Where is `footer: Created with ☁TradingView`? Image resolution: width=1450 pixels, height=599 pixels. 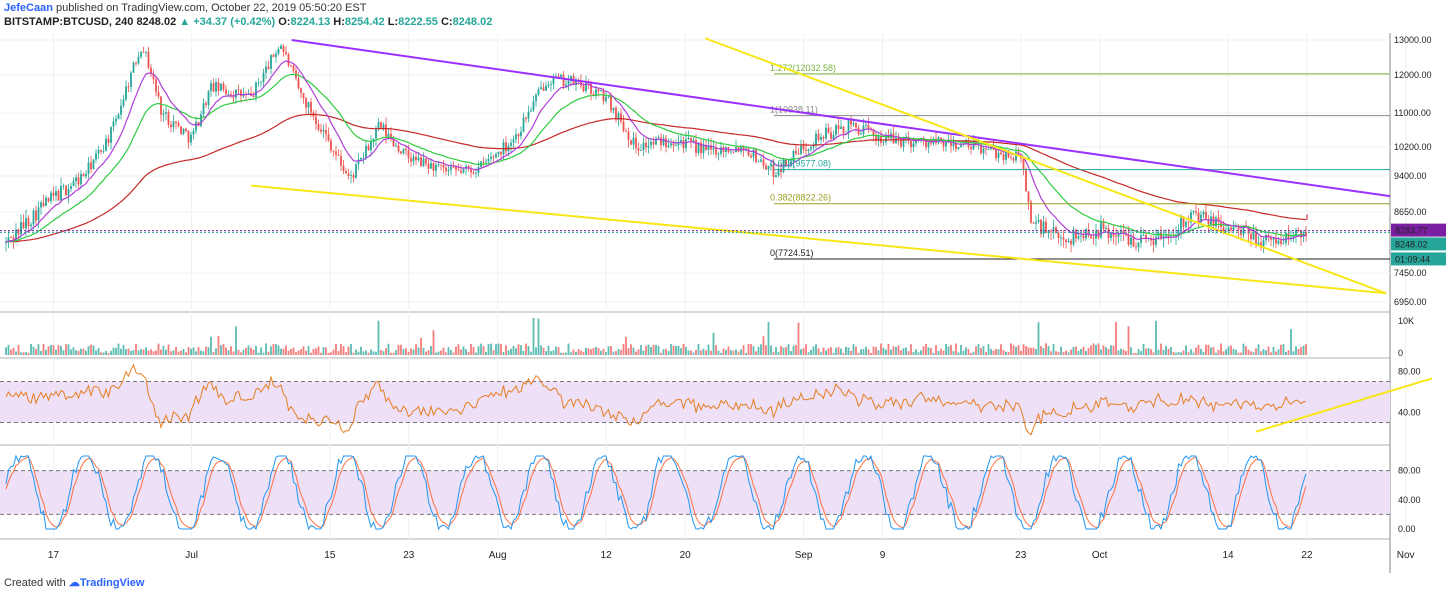 footer: Created with ☁TradingView is located at coordinates (74, 582).